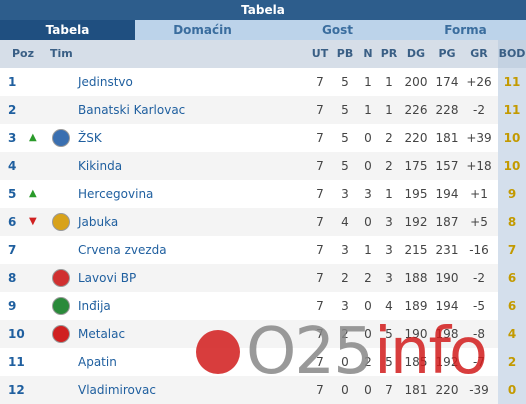 The width and height of the screenshot is (526, 404). What do you see at coordinates (23, 53) in the screenshot?
I see `col-header: Poz` at bounding box center [23, 53].